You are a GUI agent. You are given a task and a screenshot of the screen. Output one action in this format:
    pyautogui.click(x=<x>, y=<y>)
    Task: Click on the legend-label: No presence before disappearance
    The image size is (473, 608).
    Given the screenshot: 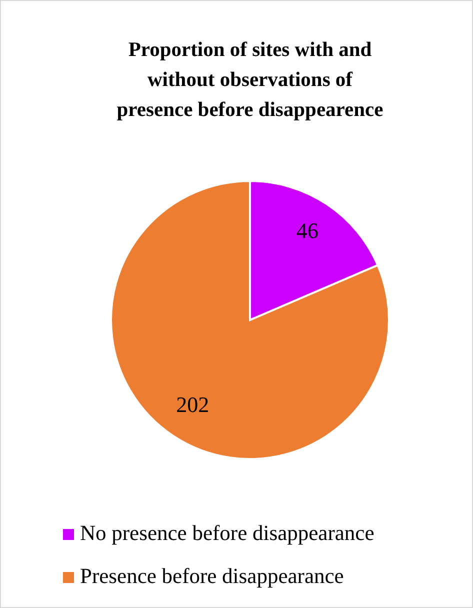 What is the action you would take?
    pyautogui.click(x=227, y=532)
    